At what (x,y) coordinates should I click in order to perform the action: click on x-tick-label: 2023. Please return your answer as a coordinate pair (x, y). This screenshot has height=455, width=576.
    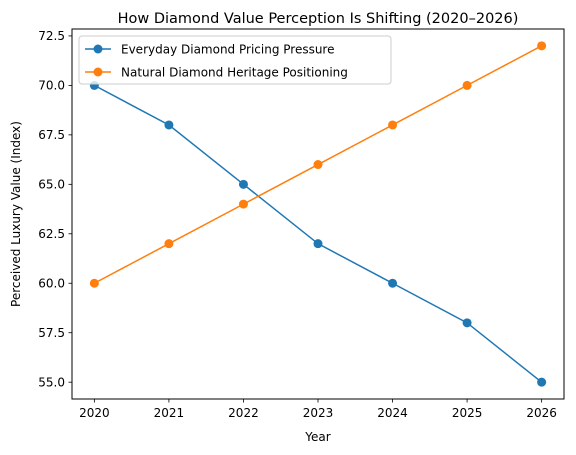
    Looking at the image, I should click on (318, 413).